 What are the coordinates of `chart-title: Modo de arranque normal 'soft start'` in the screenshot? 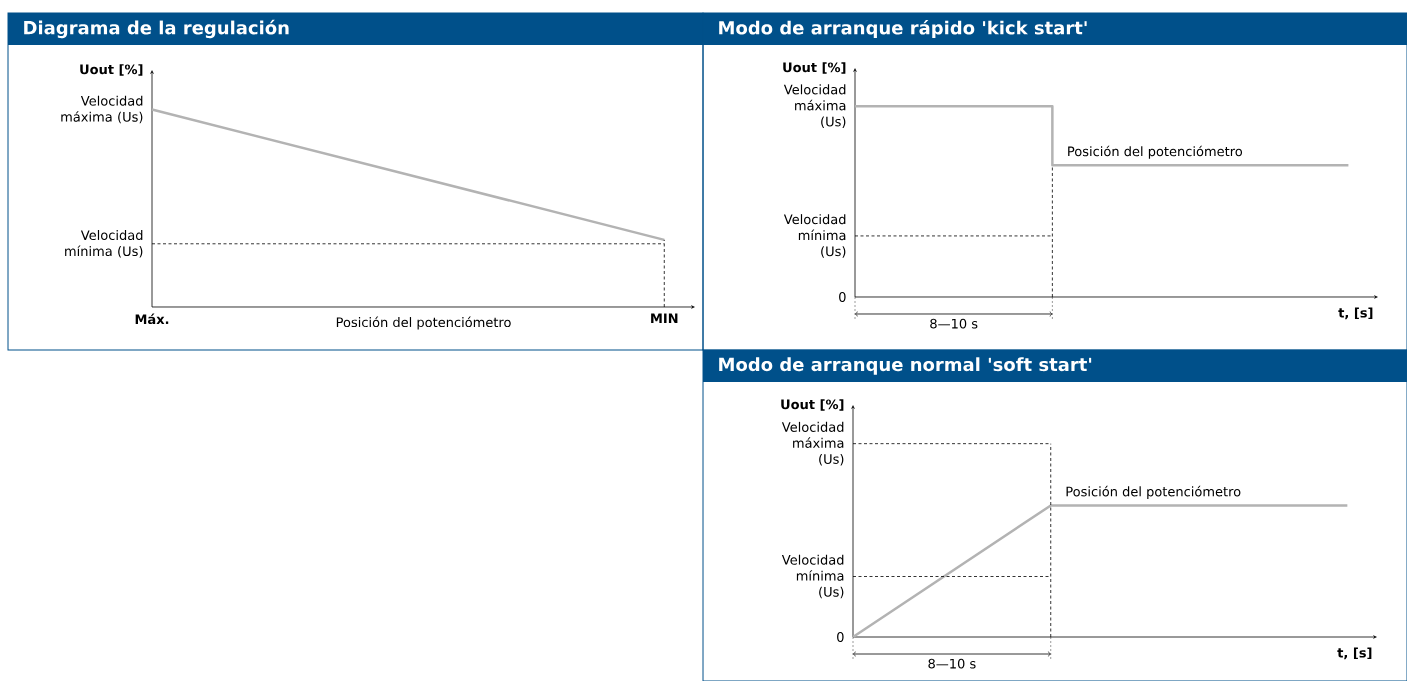 It's located at (905, 366).